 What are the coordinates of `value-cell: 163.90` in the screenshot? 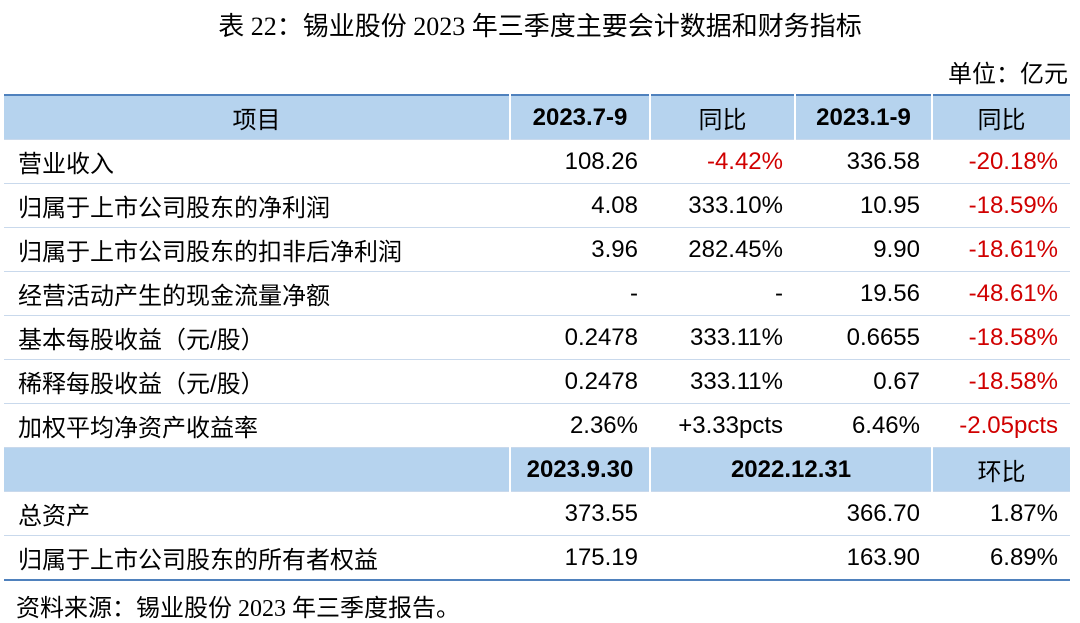 It's located at (791, 558).